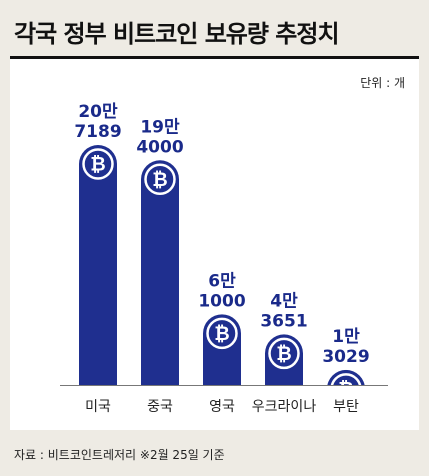 This screenshot has height=476, width=429. What do you see at coordinates (222, 407) in the screenshot?
I see `category-label: 영국` at bounding box center [222, 407].